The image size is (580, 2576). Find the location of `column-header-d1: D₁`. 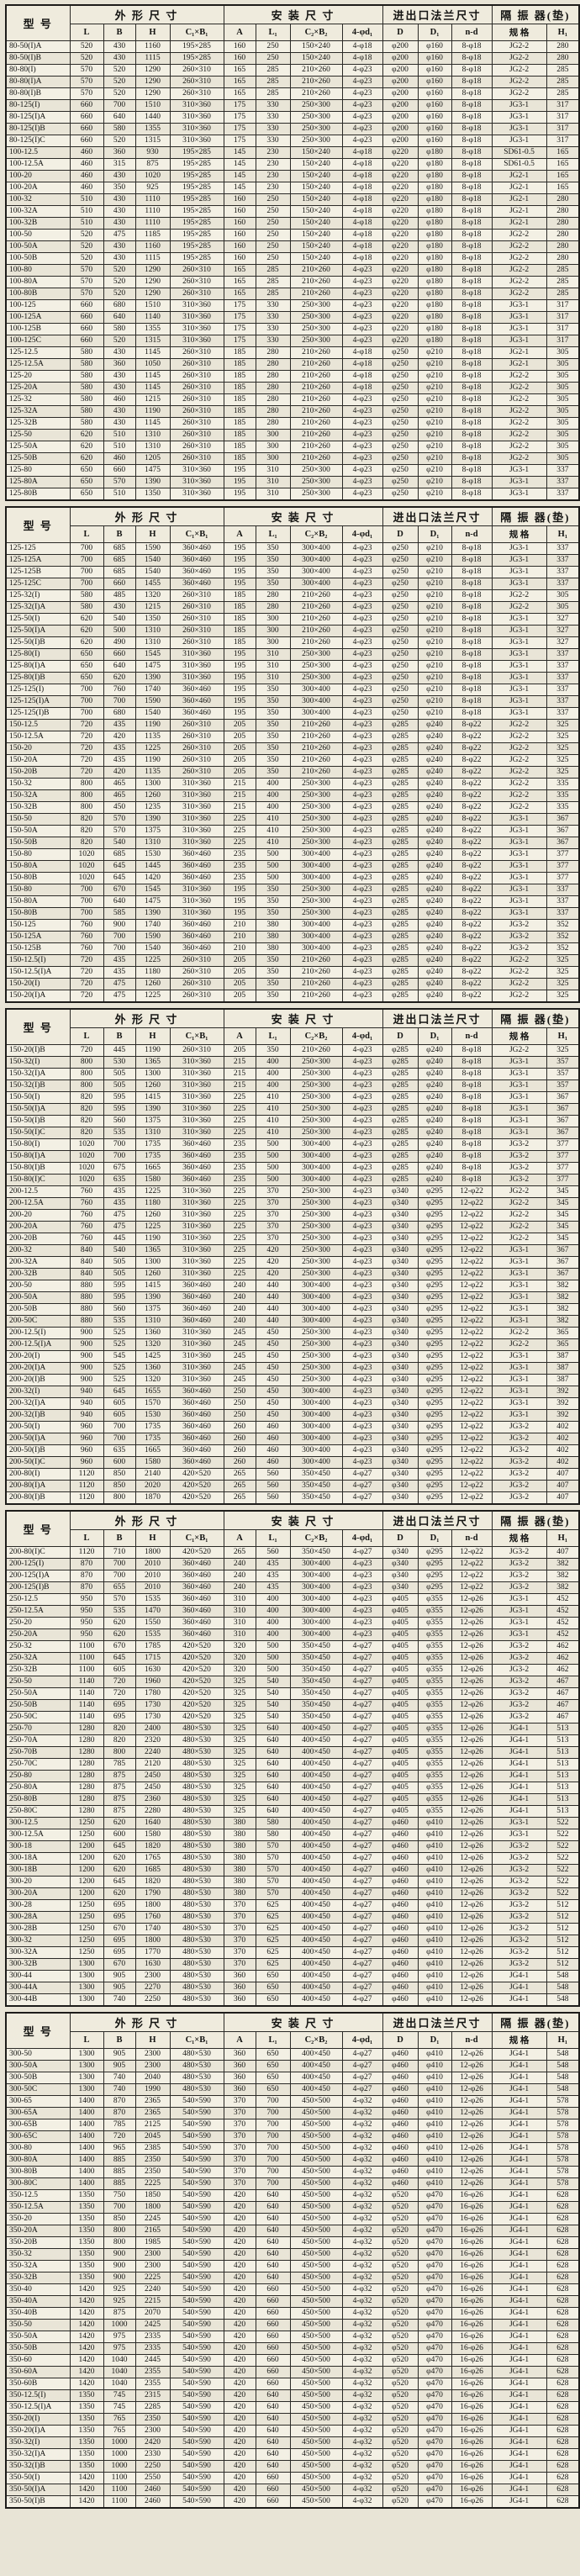

column-header-d1: D₁ is located at coordinates (434, 32).